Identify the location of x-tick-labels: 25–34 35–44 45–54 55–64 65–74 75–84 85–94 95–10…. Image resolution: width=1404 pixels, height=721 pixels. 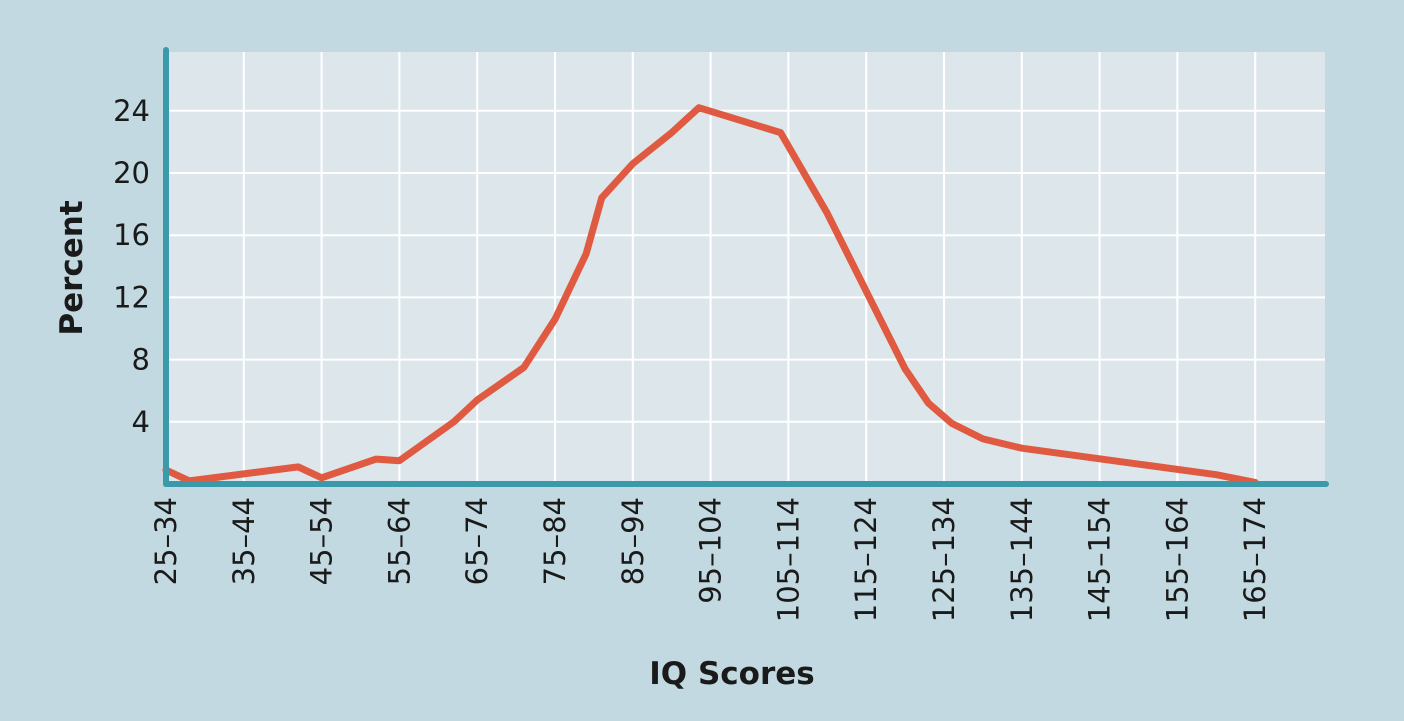
(710, 559).